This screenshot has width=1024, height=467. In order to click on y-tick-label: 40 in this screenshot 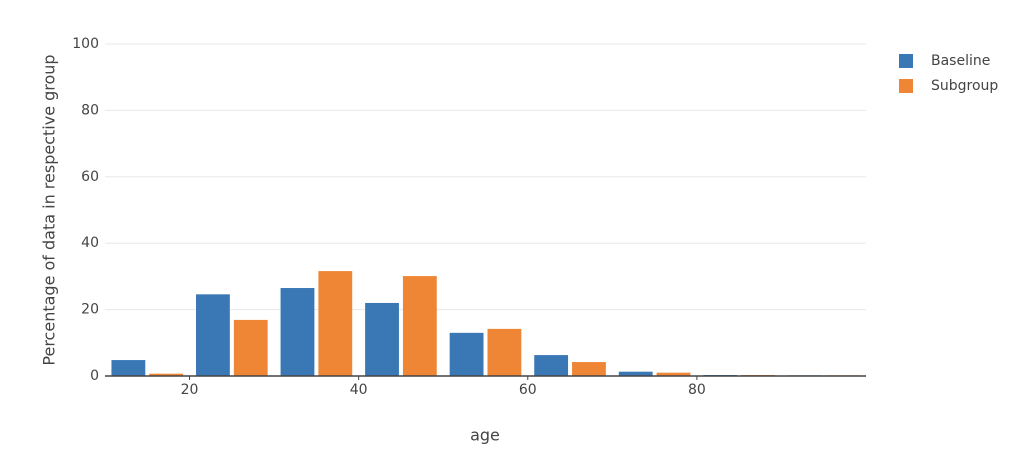, I will do `click(90, 243)`.